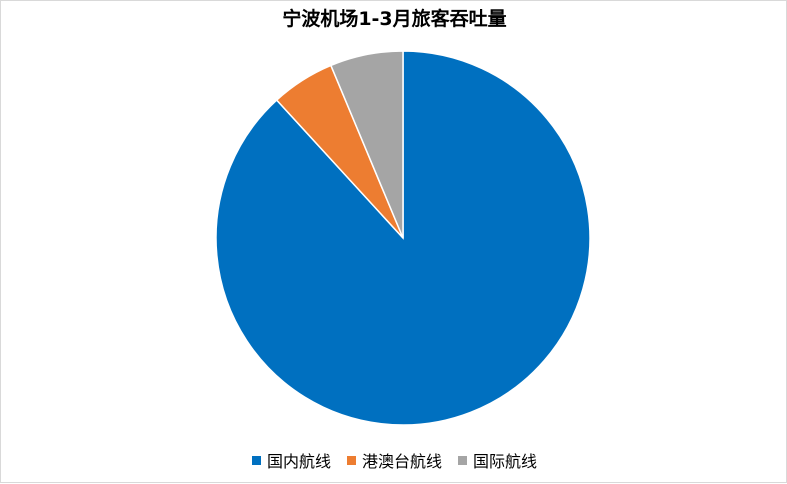 This screenshot has height=484, width=787. Describe the element at coordinates (256, 460) in the screenshot. I see `legend-swatch-domestic` at that location.